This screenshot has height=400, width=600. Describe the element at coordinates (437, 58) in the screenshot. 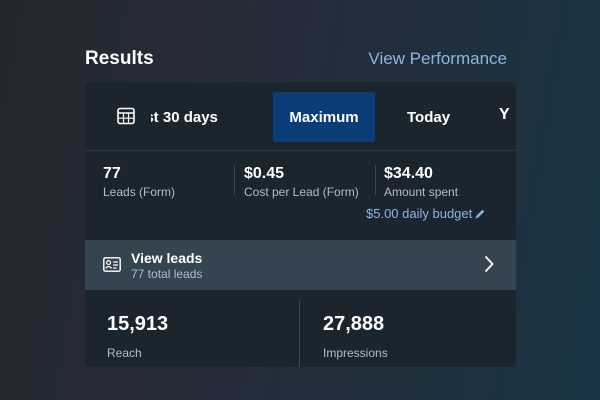

I see `view-performance-link: View Performance` at that location.